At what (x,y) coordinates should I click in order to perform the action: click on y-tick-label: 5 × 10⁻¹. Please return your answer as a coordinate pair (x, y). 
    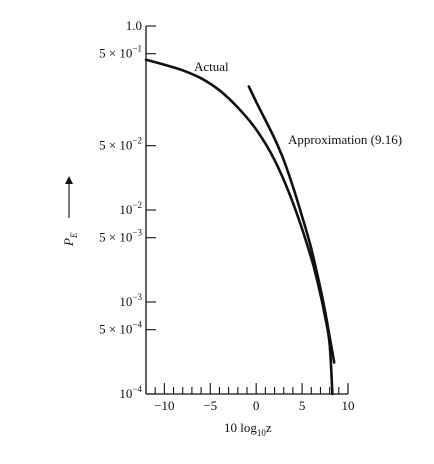
    Looking at the image, I should click on (120, 52).